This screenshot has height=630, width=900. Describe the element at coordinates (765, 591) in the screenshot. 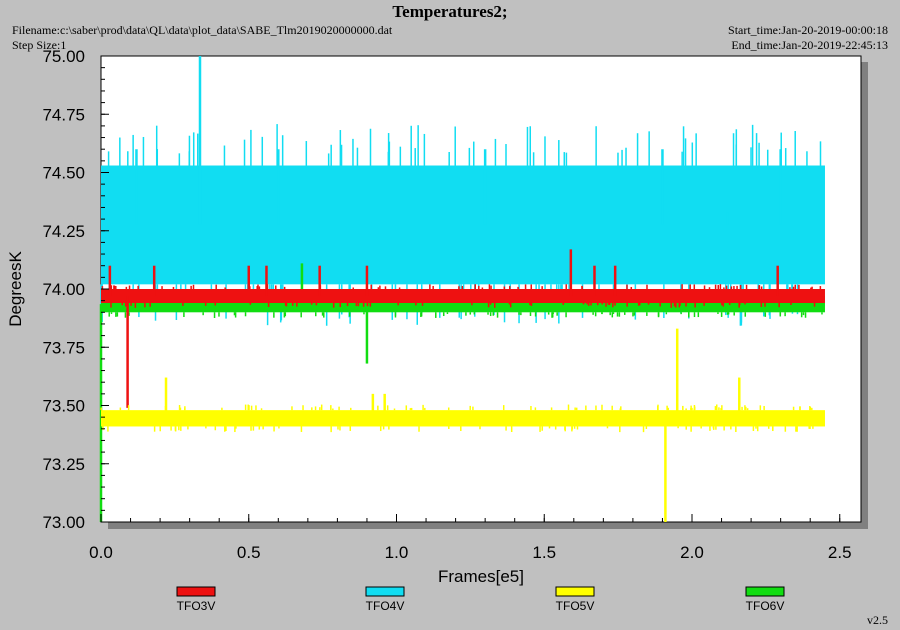

I see `legend-swatch-tfo6v` at that location.